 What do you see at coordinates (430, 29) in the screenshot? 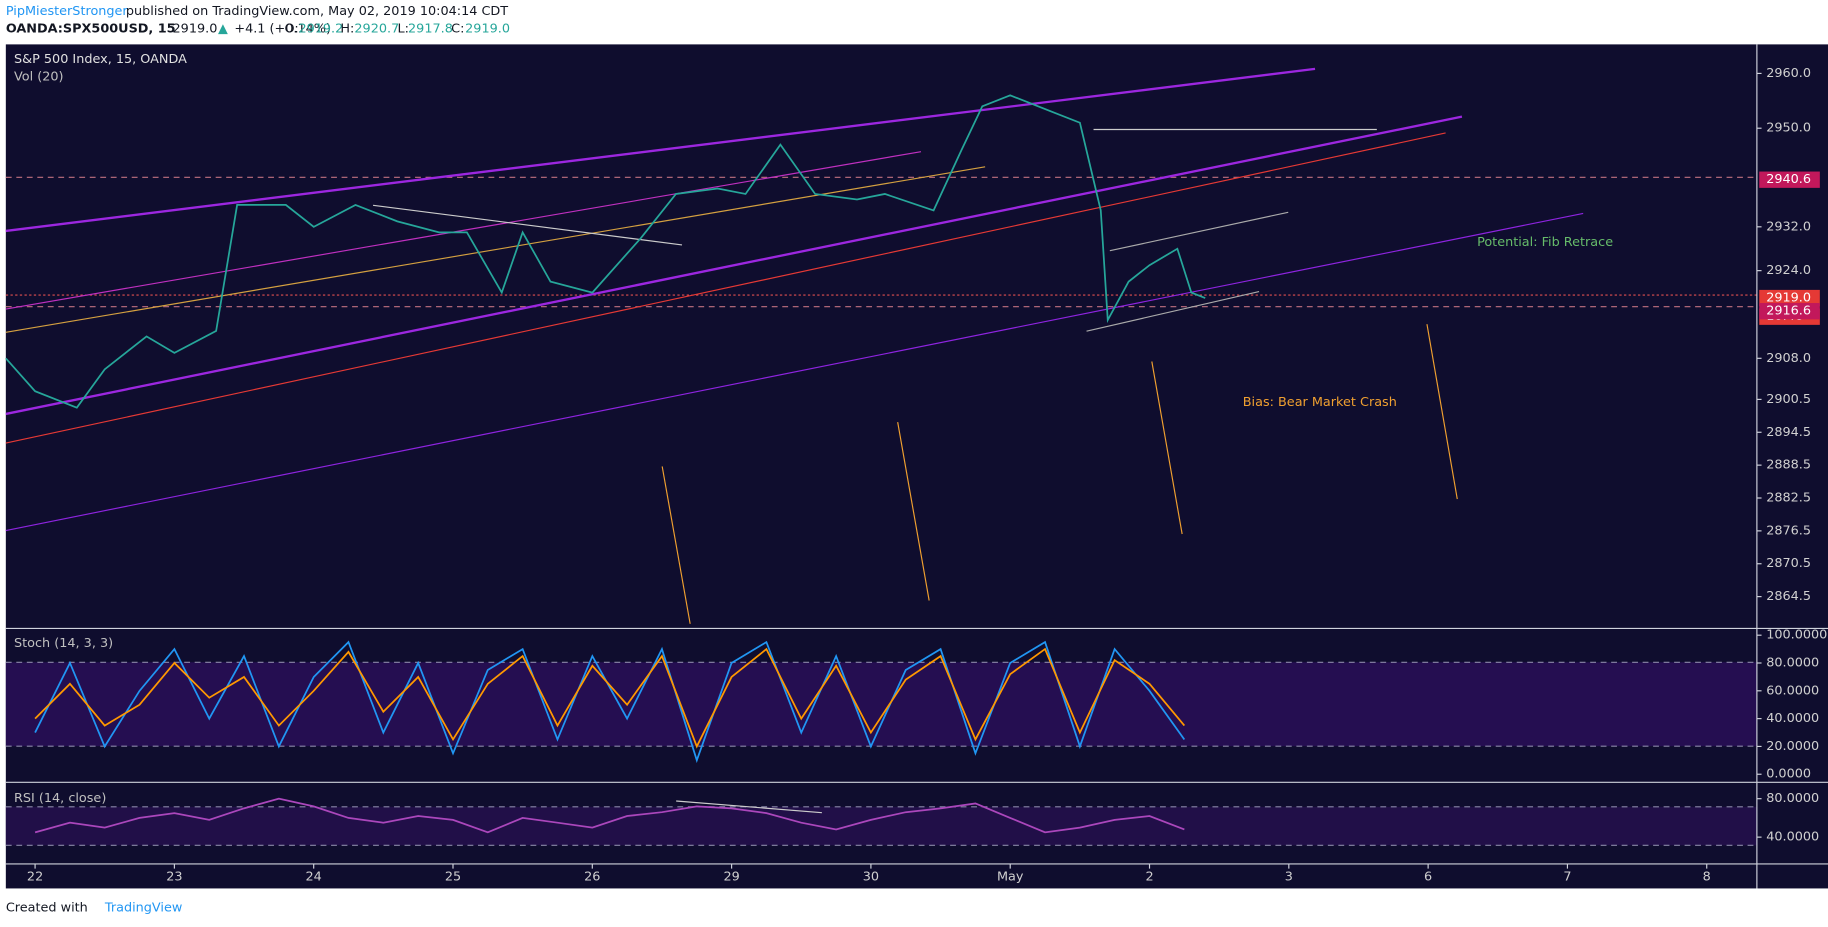
I see `low: 2917.8` at bounding box center [430, 29].